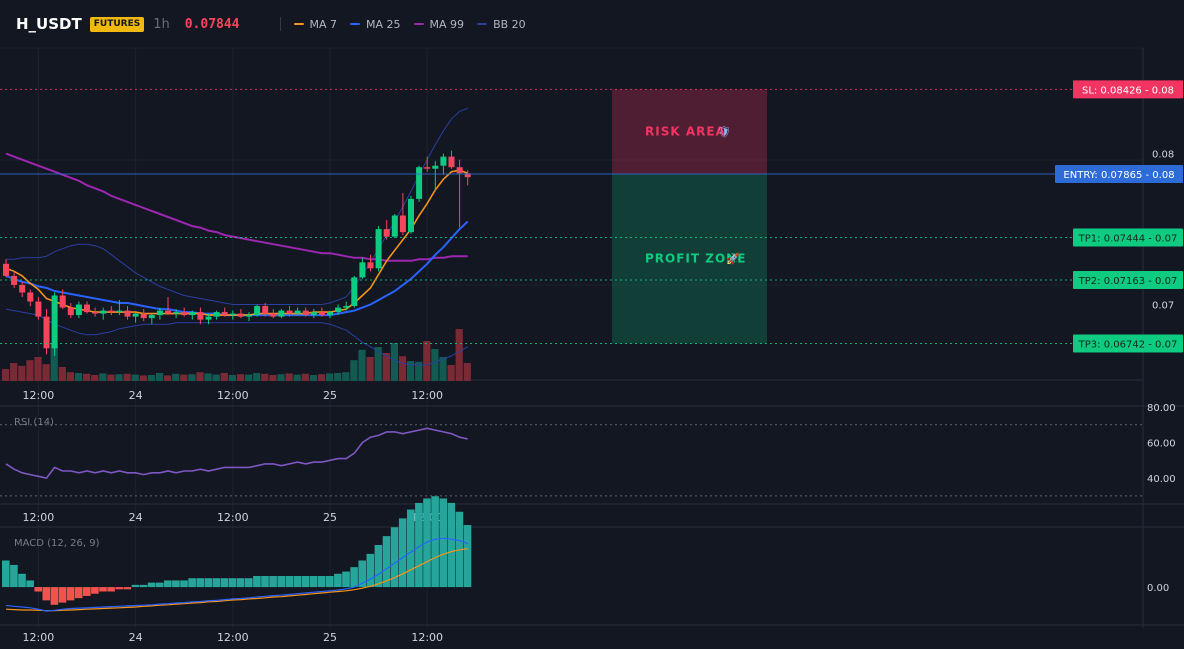 This screenshot has height=649, width=1184. Describe the element at coordinates (447, 24) in the screenshot. I see `legend-ma99-label: MA 99` at that location.